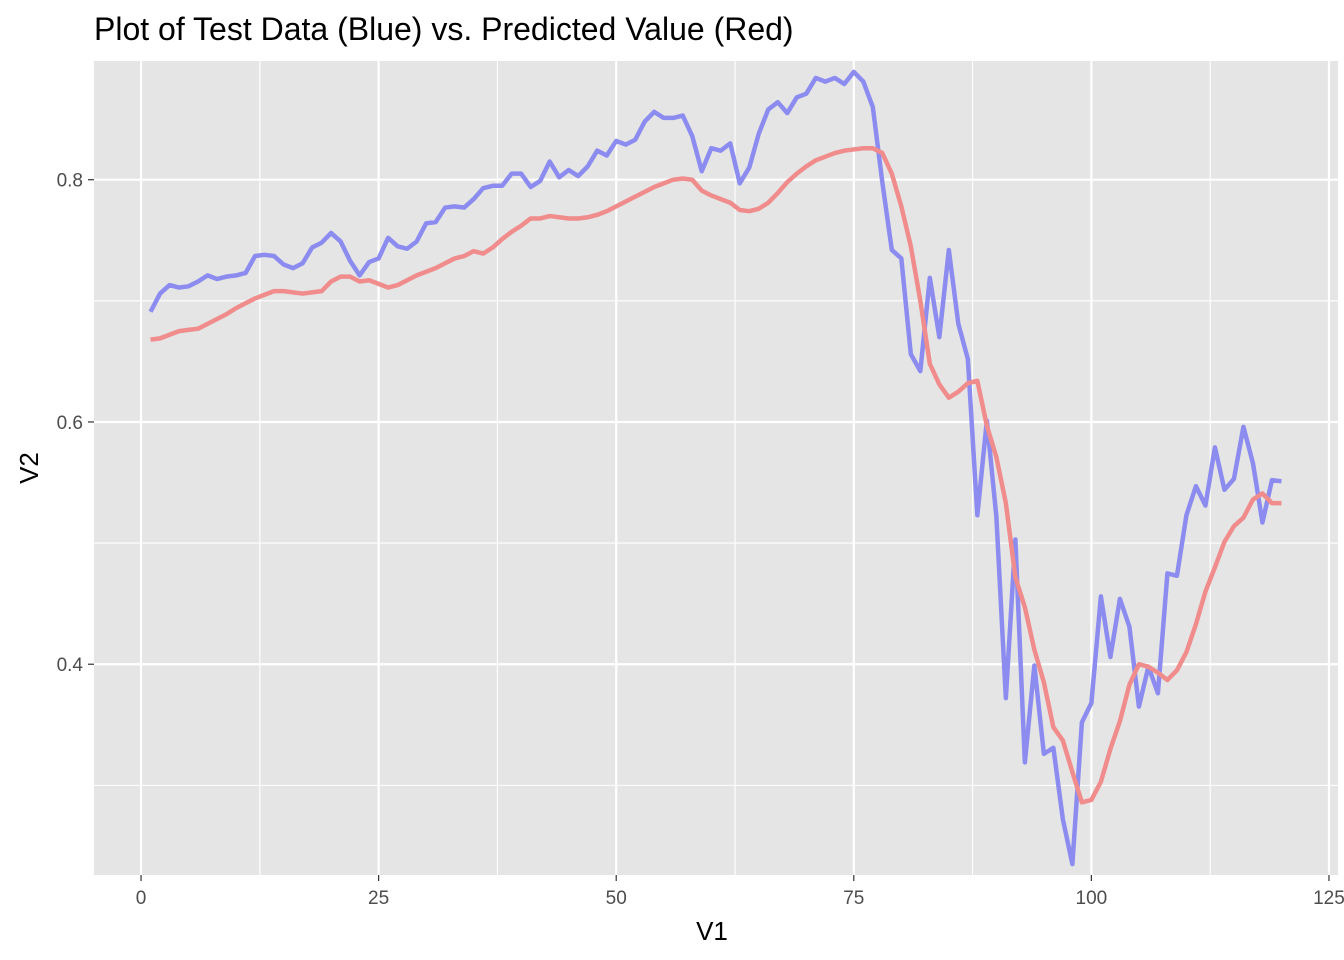 This screenshot has height=960, width=1344. Describe the element at coordinates (29, 468) in the screenshot. I see `y-axis-title: V2` at that location.